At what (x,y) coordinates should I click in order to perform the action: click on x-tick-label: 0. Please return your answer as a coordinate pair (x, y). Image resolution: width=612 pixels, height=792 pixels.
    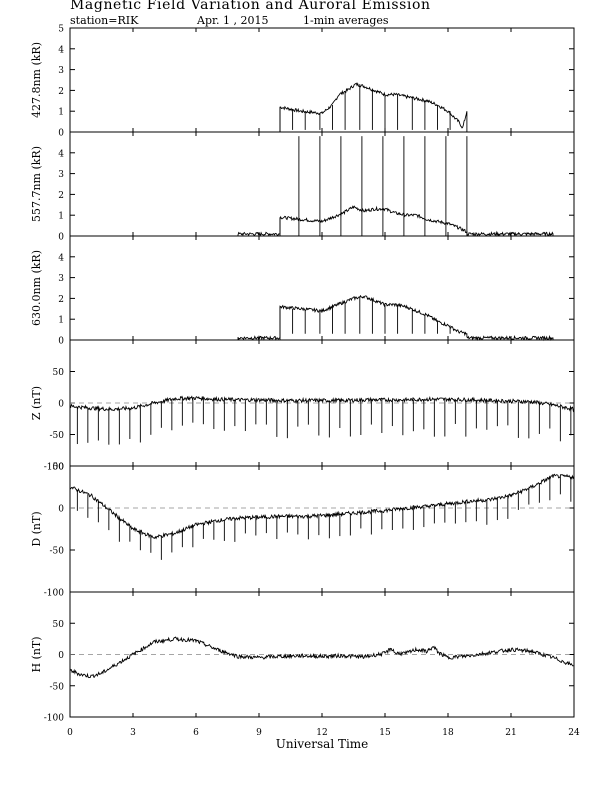
    Looking at the image, I should click on (70, 733).